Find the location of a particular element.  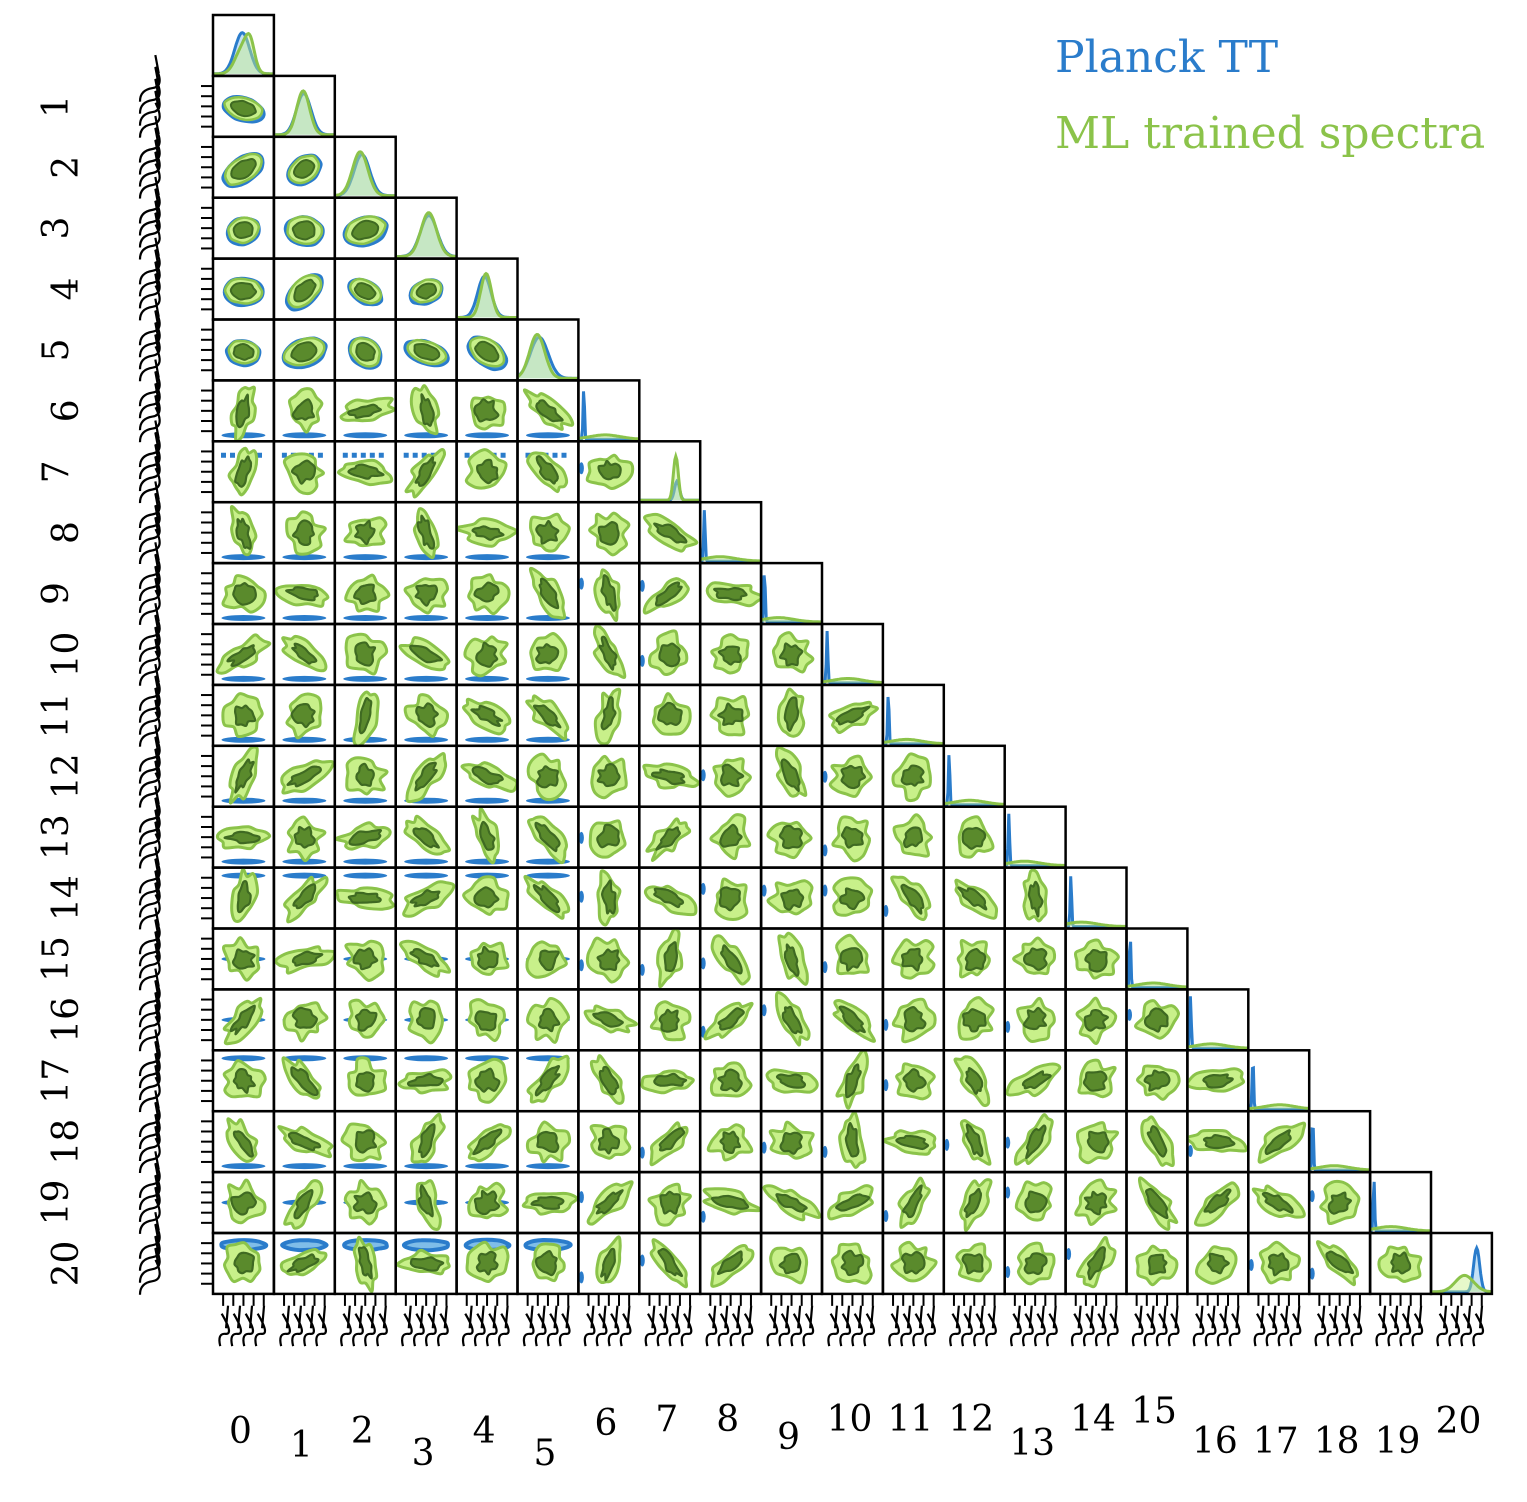

x-axis-label-15: 15 is located at coordinates (1154, 1411).